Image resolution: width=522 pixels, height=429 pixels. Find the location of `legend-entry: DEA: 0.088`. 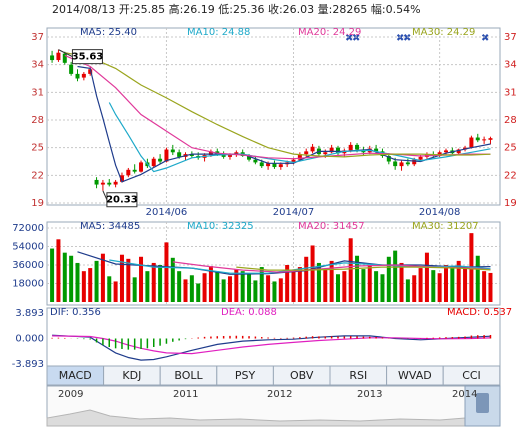

legend-entry: DEA: 0.088 is located at coordinates (249, 312).